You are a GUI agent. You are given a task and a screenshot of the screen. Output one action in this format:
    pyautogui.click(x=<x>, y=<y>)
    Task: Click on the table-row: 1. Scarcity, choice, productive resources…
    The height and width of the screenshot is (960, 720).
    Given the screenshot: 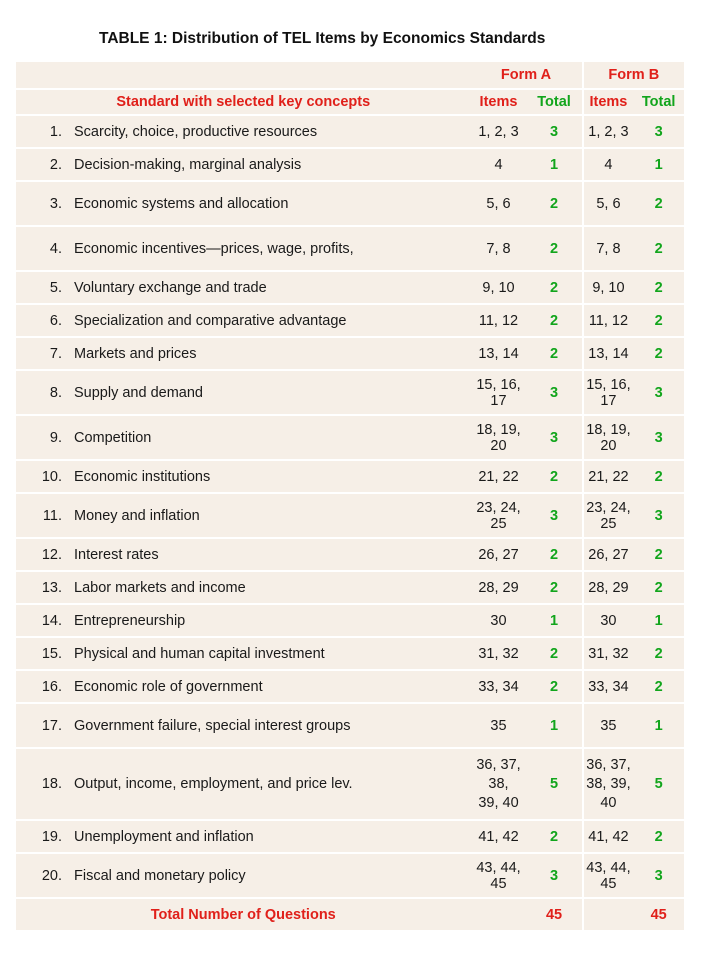 What is the action you would take?
    pyautogui.click(x=350, y=132)
    